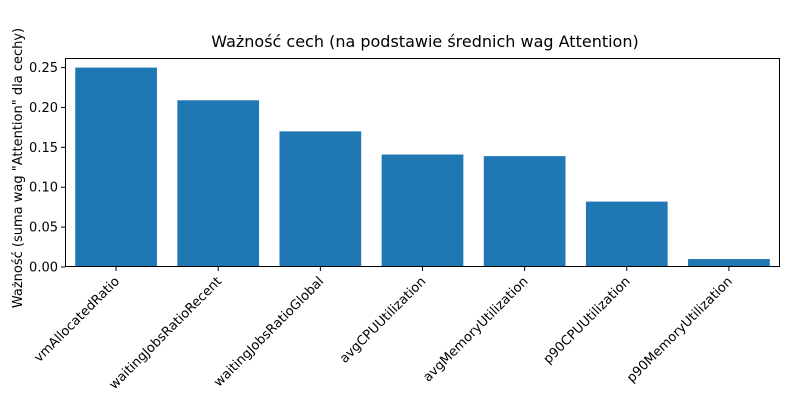 This screenshot has height=412, width=790. What do you see at coordinates (43, 148) in the screenshot?
I see `y-tick-label: 0.15` at bounding box center [43, 148].